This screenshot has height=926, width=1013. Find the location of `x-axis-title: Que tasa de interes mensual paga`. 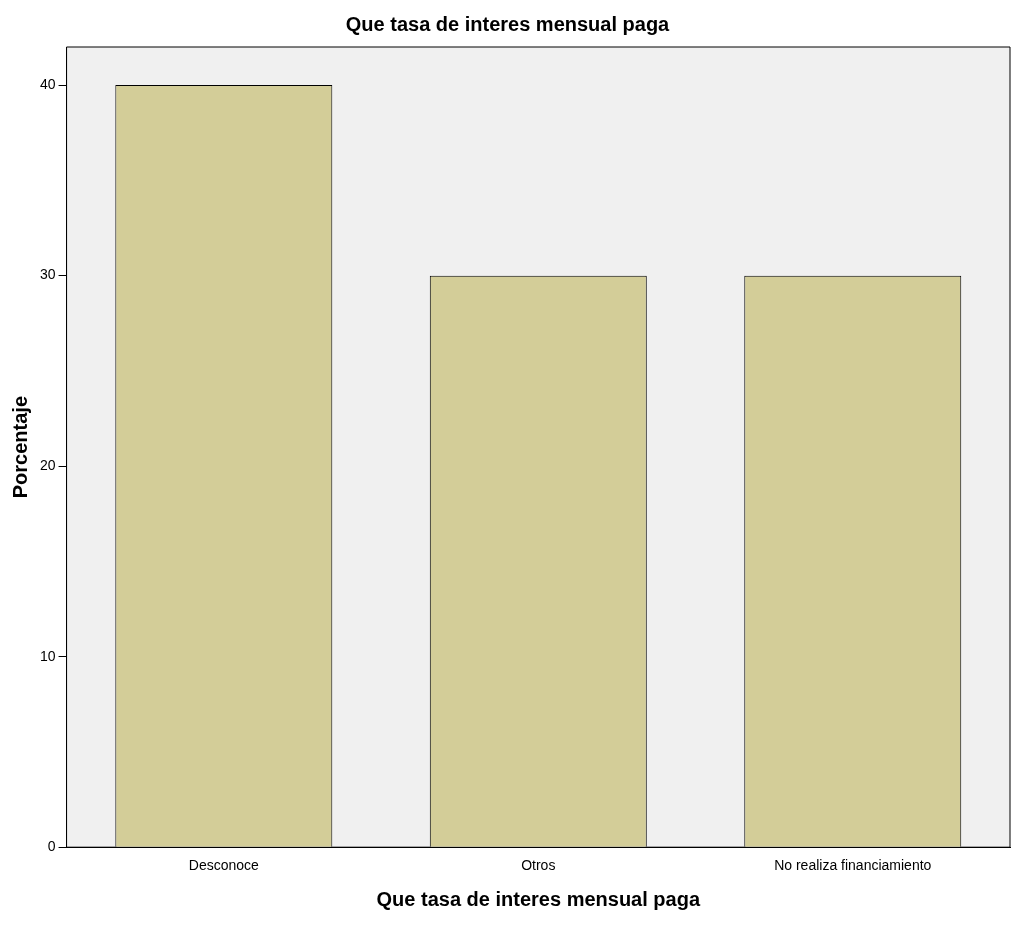

x-axis-title: Que tasa de interes mensual paga is located at coordinates (538, 898).